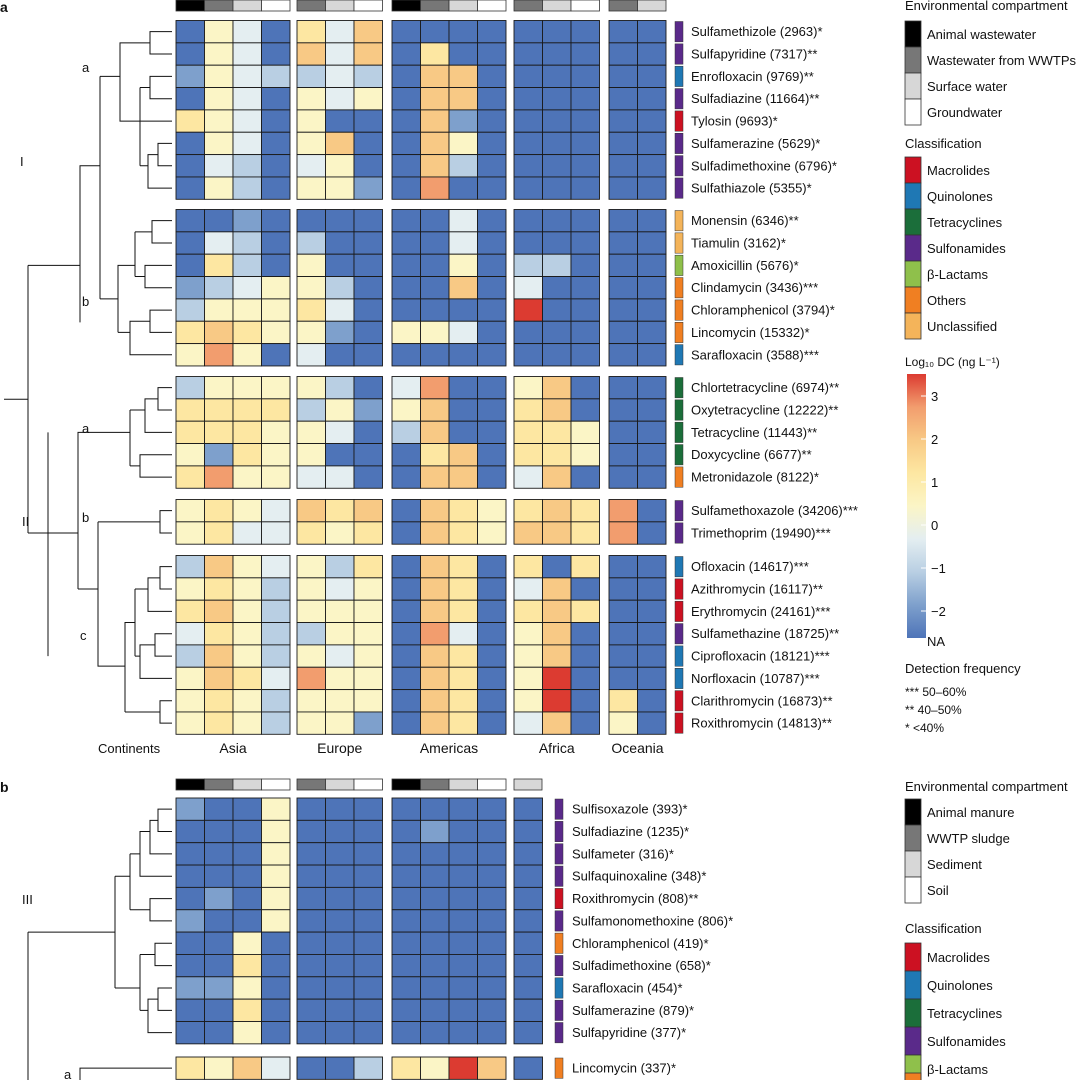 Image resolution: width=1080 pixels, height=1080 pixels. What do you see at coordinates (752, 76) in the screenshot?
I see `row-label: Enrofloxacin (9769)**` at bounding box center [752, 76].